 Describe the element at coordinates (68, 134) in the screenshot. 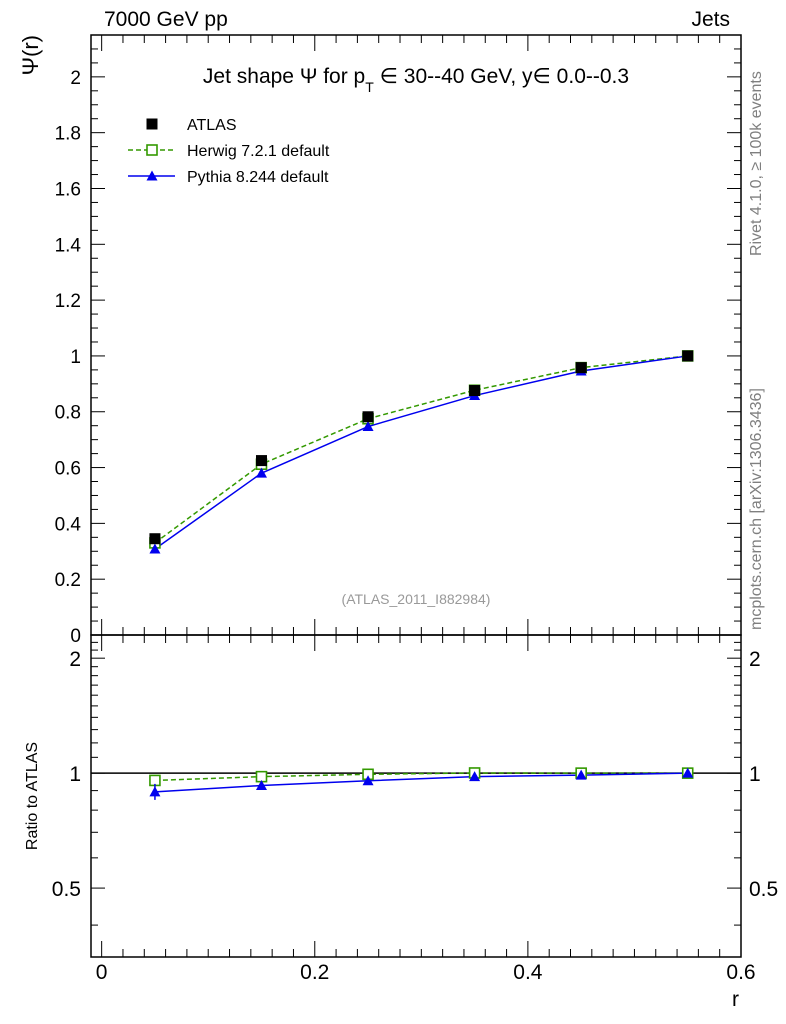

I see `y-tick-label: 1.8` at that location.